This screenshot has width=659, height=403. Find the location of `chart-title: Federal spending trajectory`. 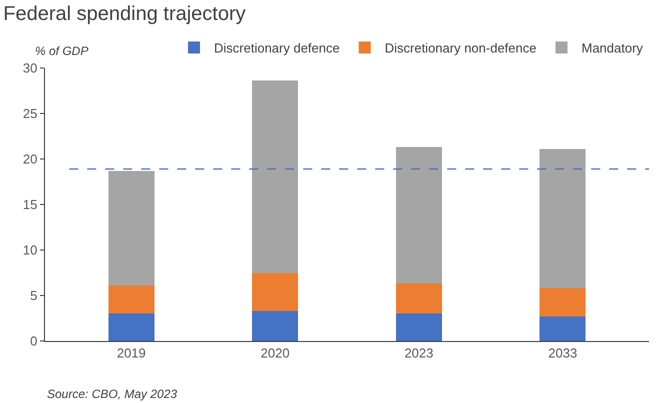

chart-title: Federal spending trajectory is located at coordinates (124, 14).